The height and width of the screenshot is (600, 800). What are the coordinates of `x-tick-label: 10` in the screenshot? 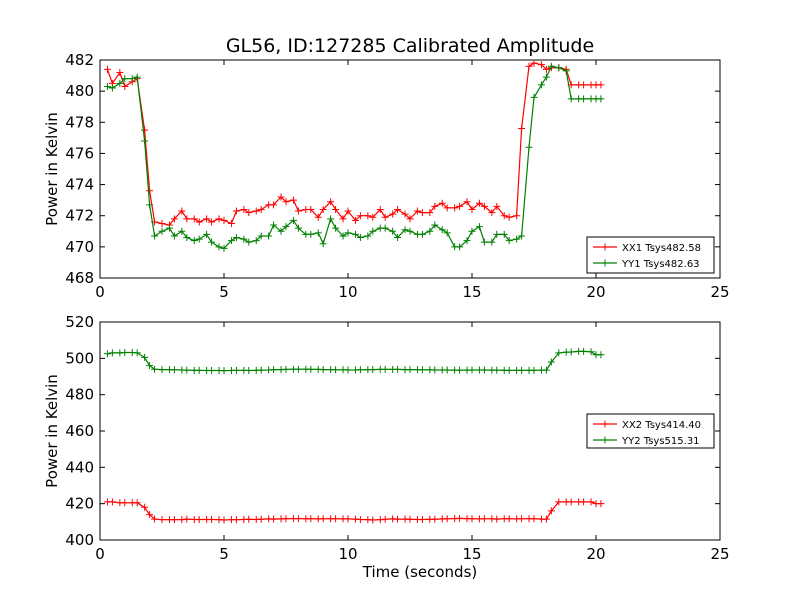 It's located at (347, 554).